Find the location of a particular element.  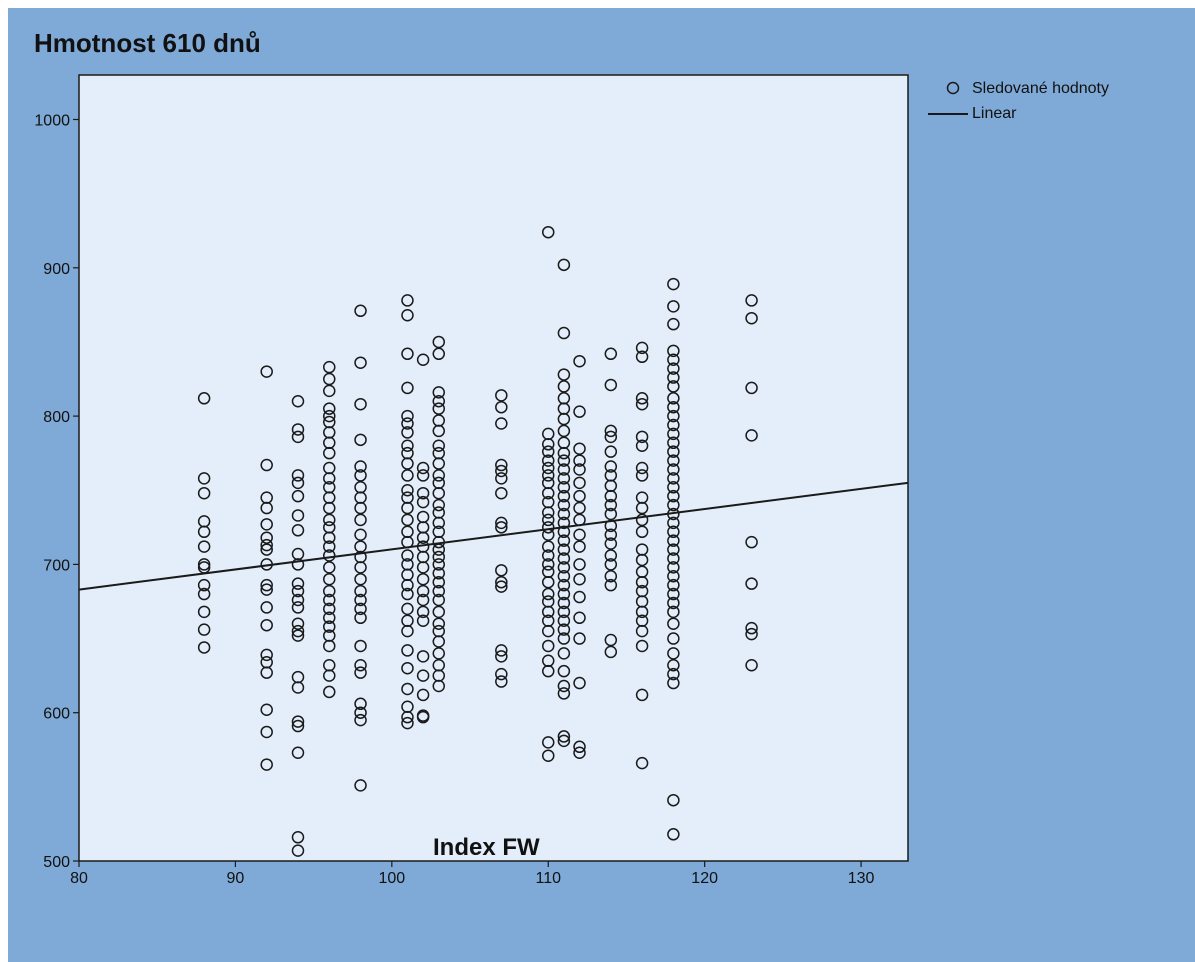

x-tick-label: 80 is located at coordinates (79, 878).